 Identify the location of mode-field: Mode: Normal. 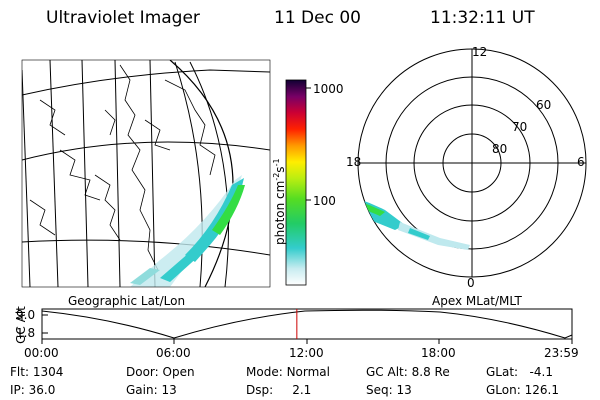
(288, 372).